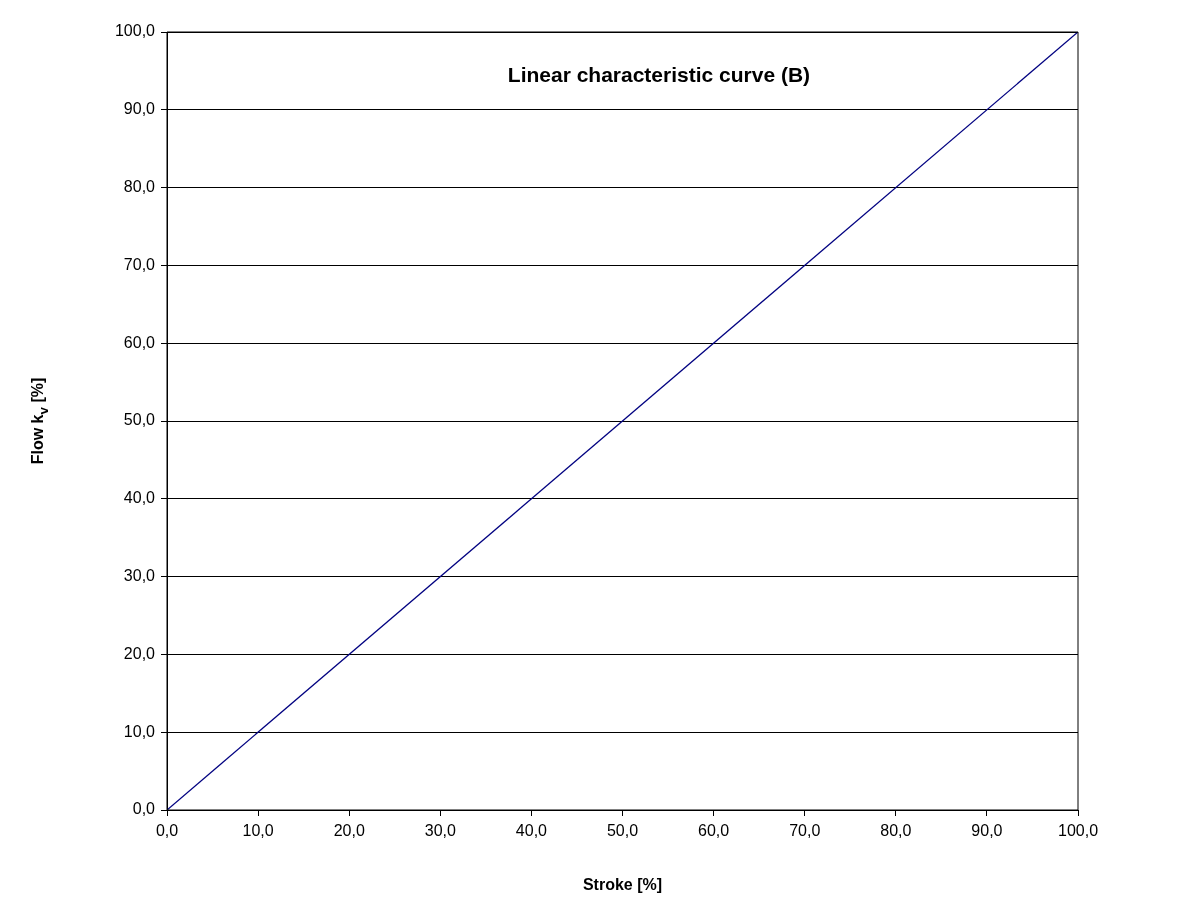 Image resolution: width=1180 pixels, height=899 pixels. What do you see at coordinates (139, 264) in the screenshot?
I see `y-tick-label: 70,0` at bounding box center [139, 264].